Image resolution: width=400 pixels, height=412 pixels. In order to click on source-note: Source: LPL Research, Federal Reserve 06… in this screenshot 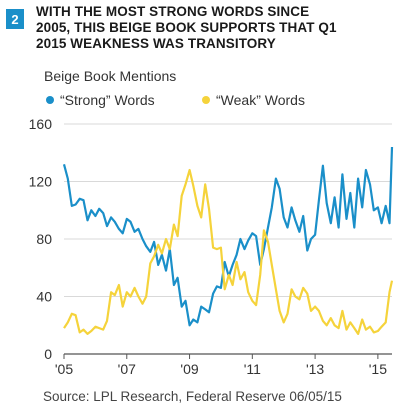, I will do `click(192, 396)`.